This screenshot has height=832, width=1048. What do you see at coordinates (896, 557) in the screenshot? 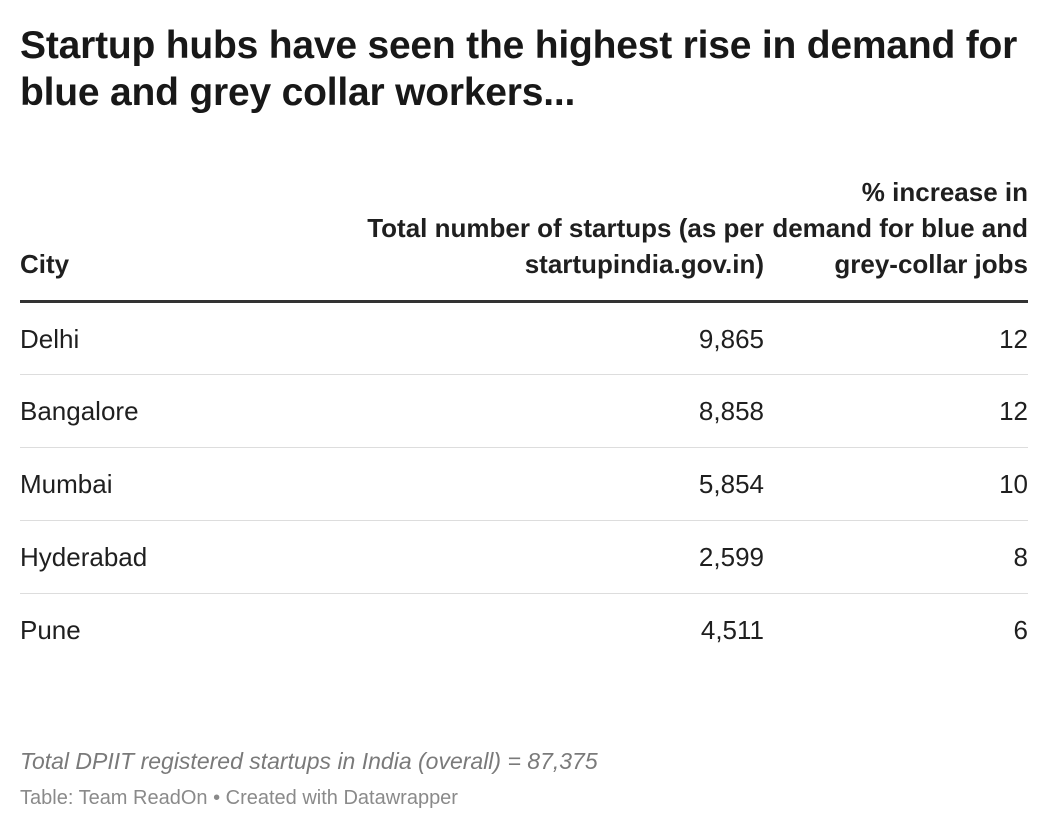
I see `cell-increase: 8` at bounding box center [896, 557].